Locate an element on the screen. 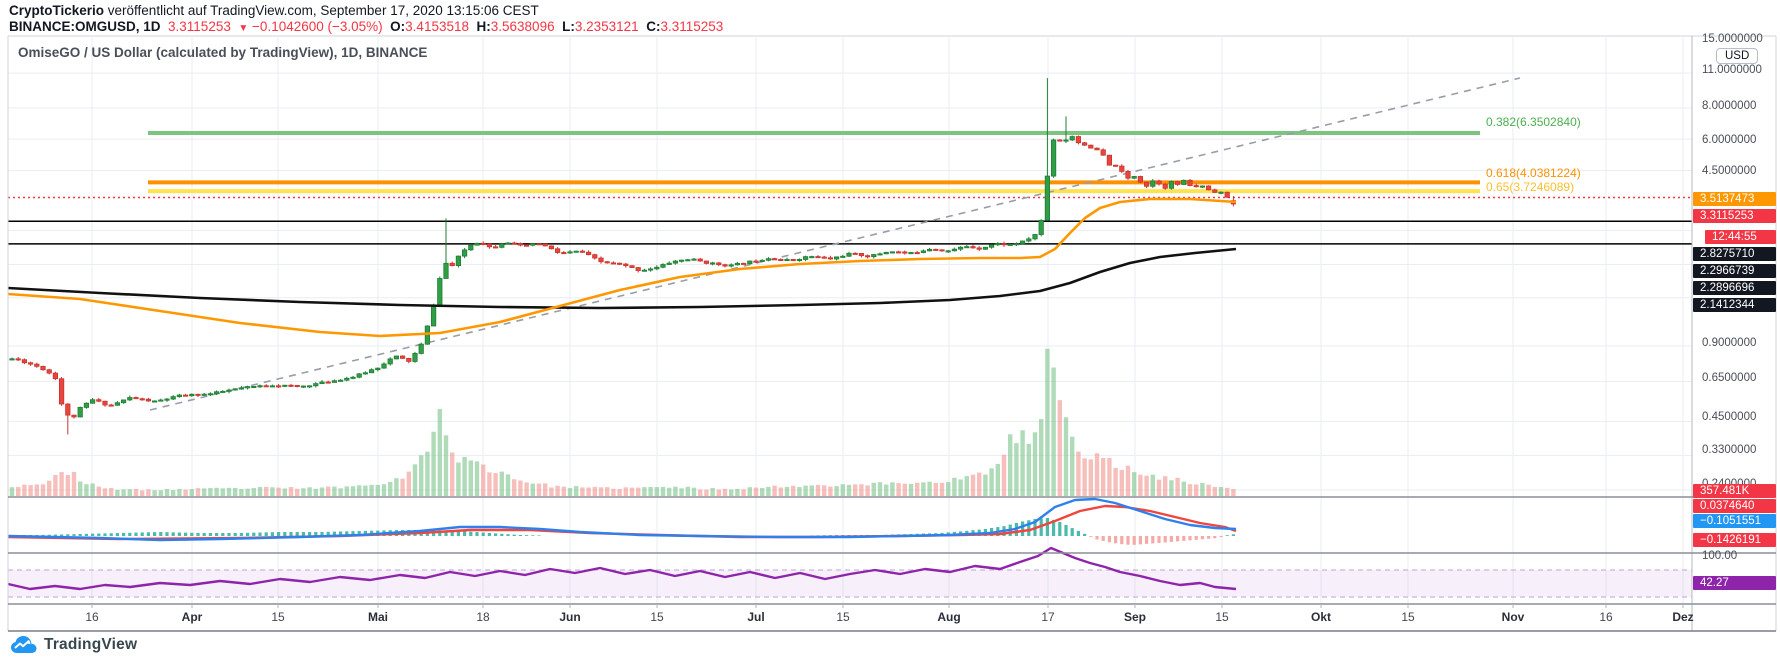  price-tick: 11.0000000 is located at coordinates (1732, 70).